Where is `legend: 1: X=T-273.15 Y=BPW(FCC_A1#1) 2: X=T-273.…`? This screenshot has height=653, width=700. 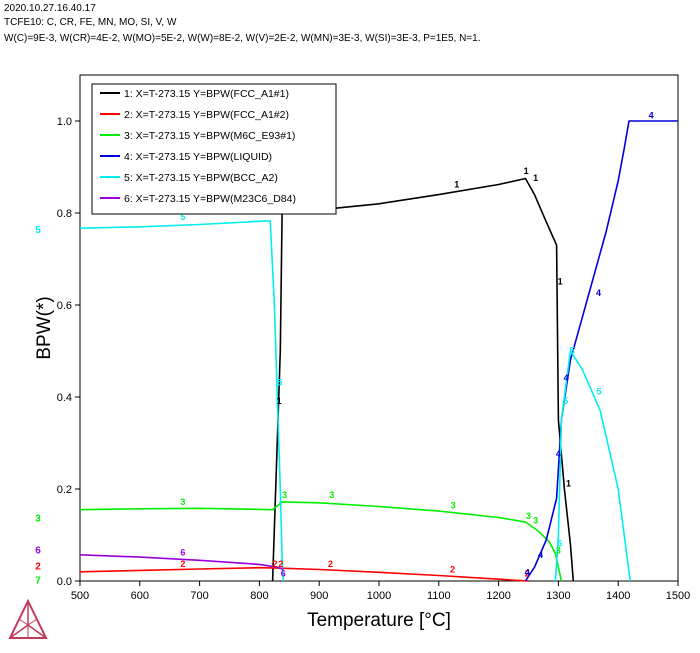 legend: 1: X=T-273.15 Y=BPW(FCC_A1#1) 2: X=T-273.… is located at coordinates (214, 149).